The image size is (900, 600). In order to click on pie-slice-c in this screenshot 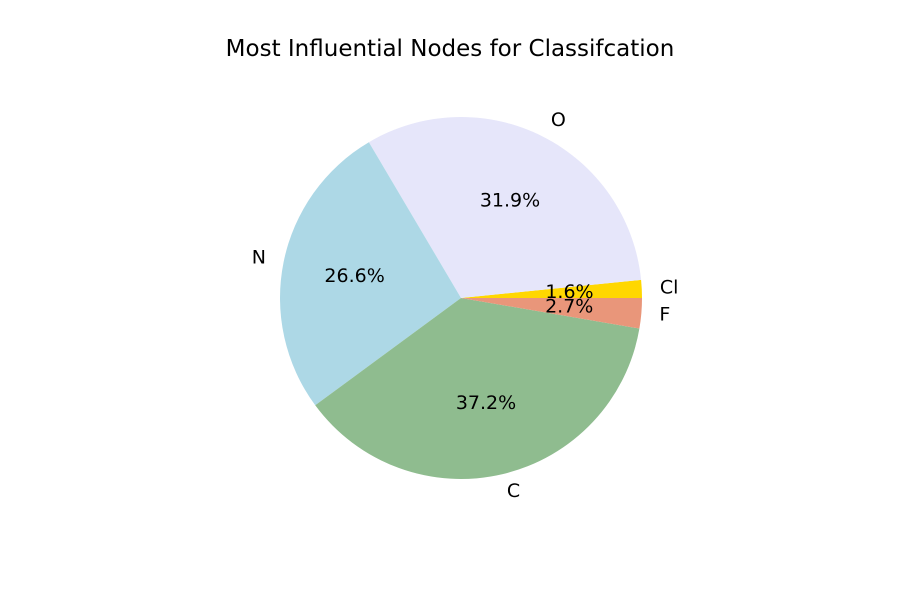, I will do `click(477, 389)`.